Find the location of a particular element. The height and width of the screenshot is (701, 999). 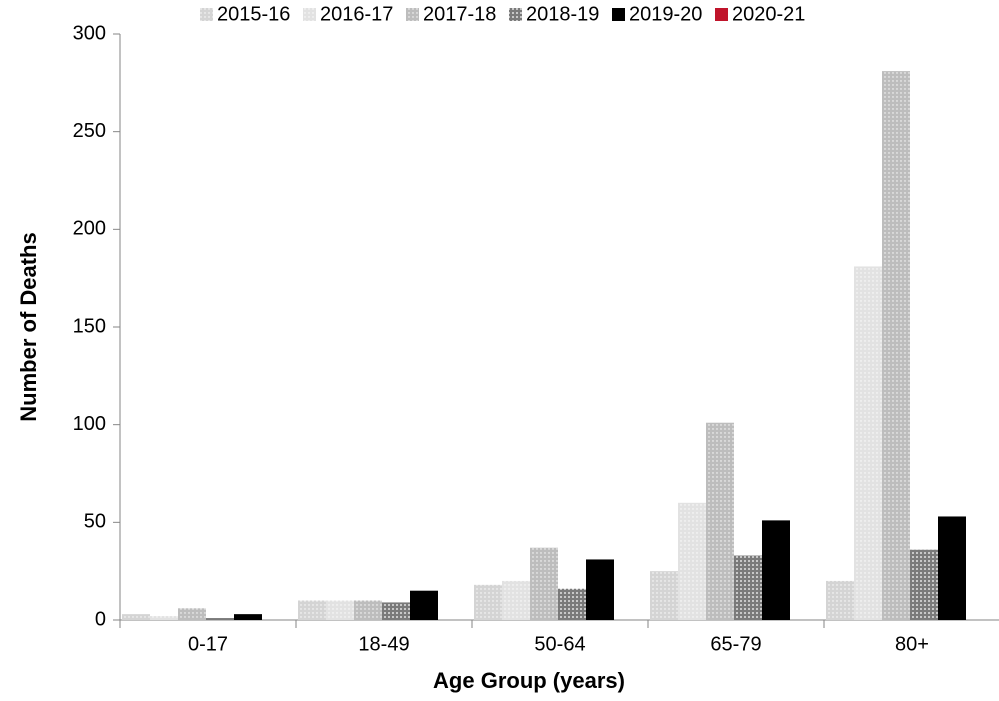

x-tick-label: 18-49 is located at coordinates (383, 644).